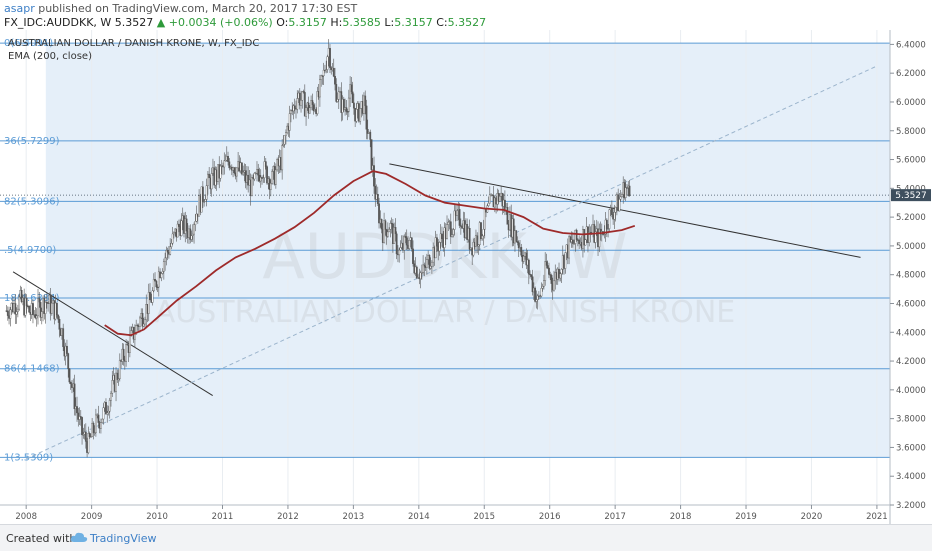  What do you see at coordinates (746, 517) in the screenshot?
I see `x-tick-label: 2019` at bounding box center [746, 517].